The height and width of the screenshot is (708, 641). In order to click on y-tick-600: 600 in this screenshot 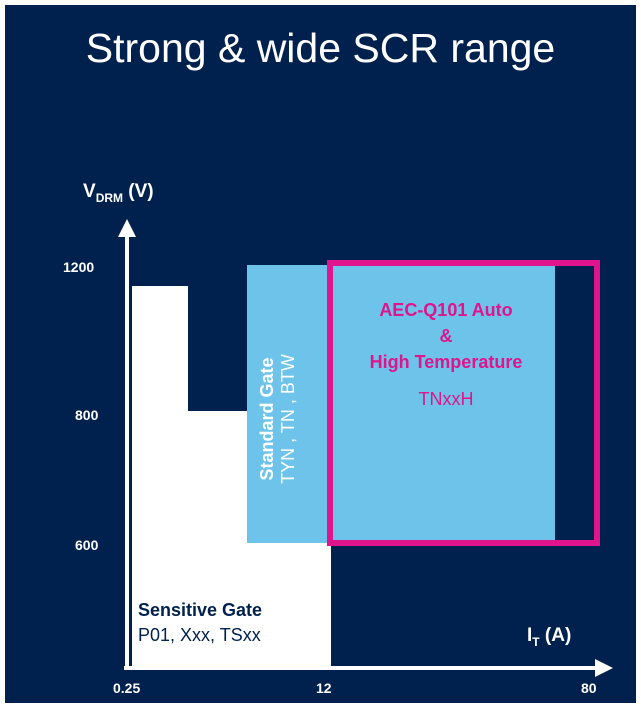, I will do `click(87, 545)`.